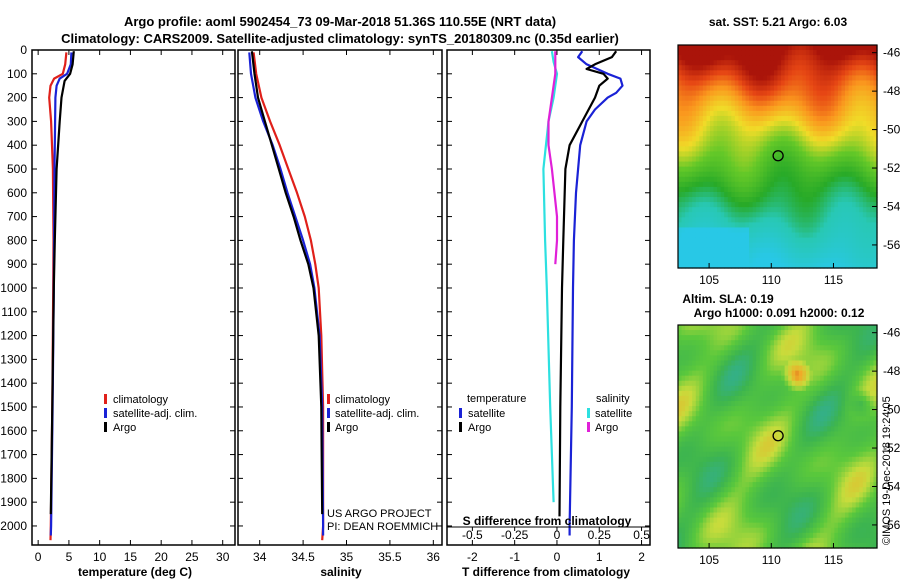 The image size is (900, 580). Describe the element at coordinates (377, 414) in the screenshot. I see `legend-label: satellite-adj. clim.` at that location.